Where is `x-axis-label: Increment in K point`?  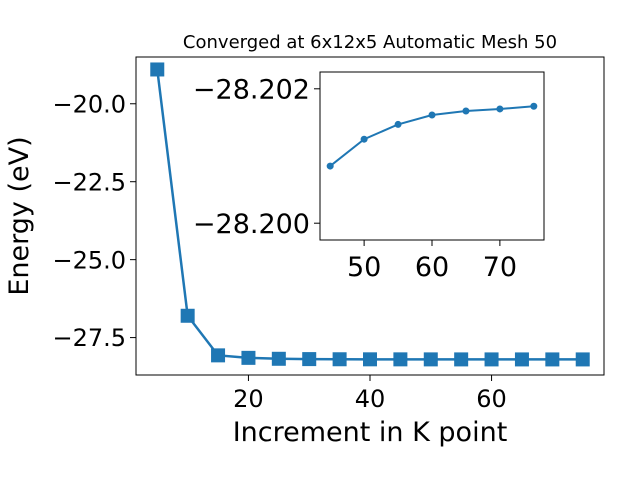
x-axis-label: Increment in K point is located at coordinates (370, 432).